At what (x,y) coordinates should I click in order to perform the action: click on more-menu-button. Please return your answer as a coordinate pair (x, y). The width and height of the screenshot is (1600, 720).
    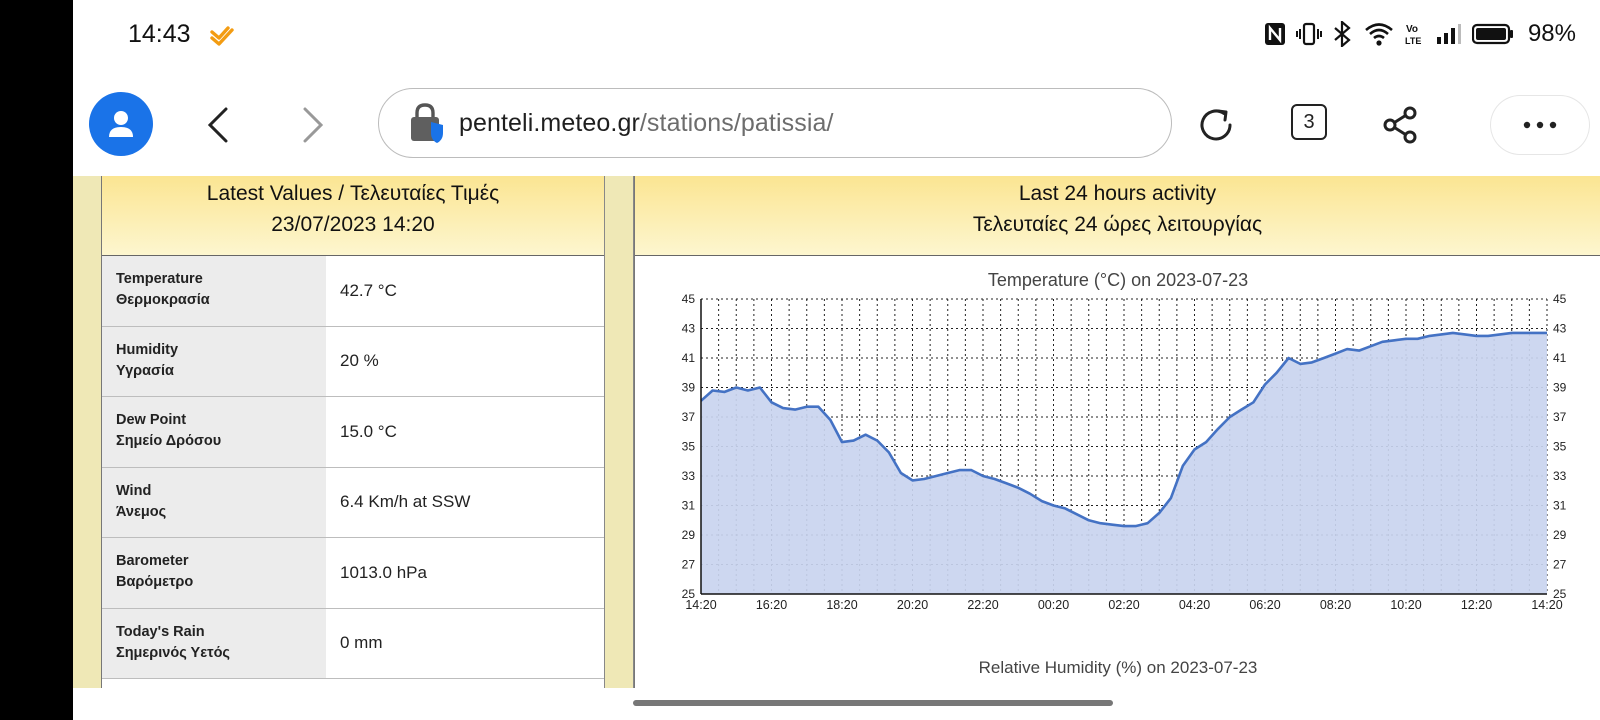
    Looking at the image, I should click on (1540, 125).